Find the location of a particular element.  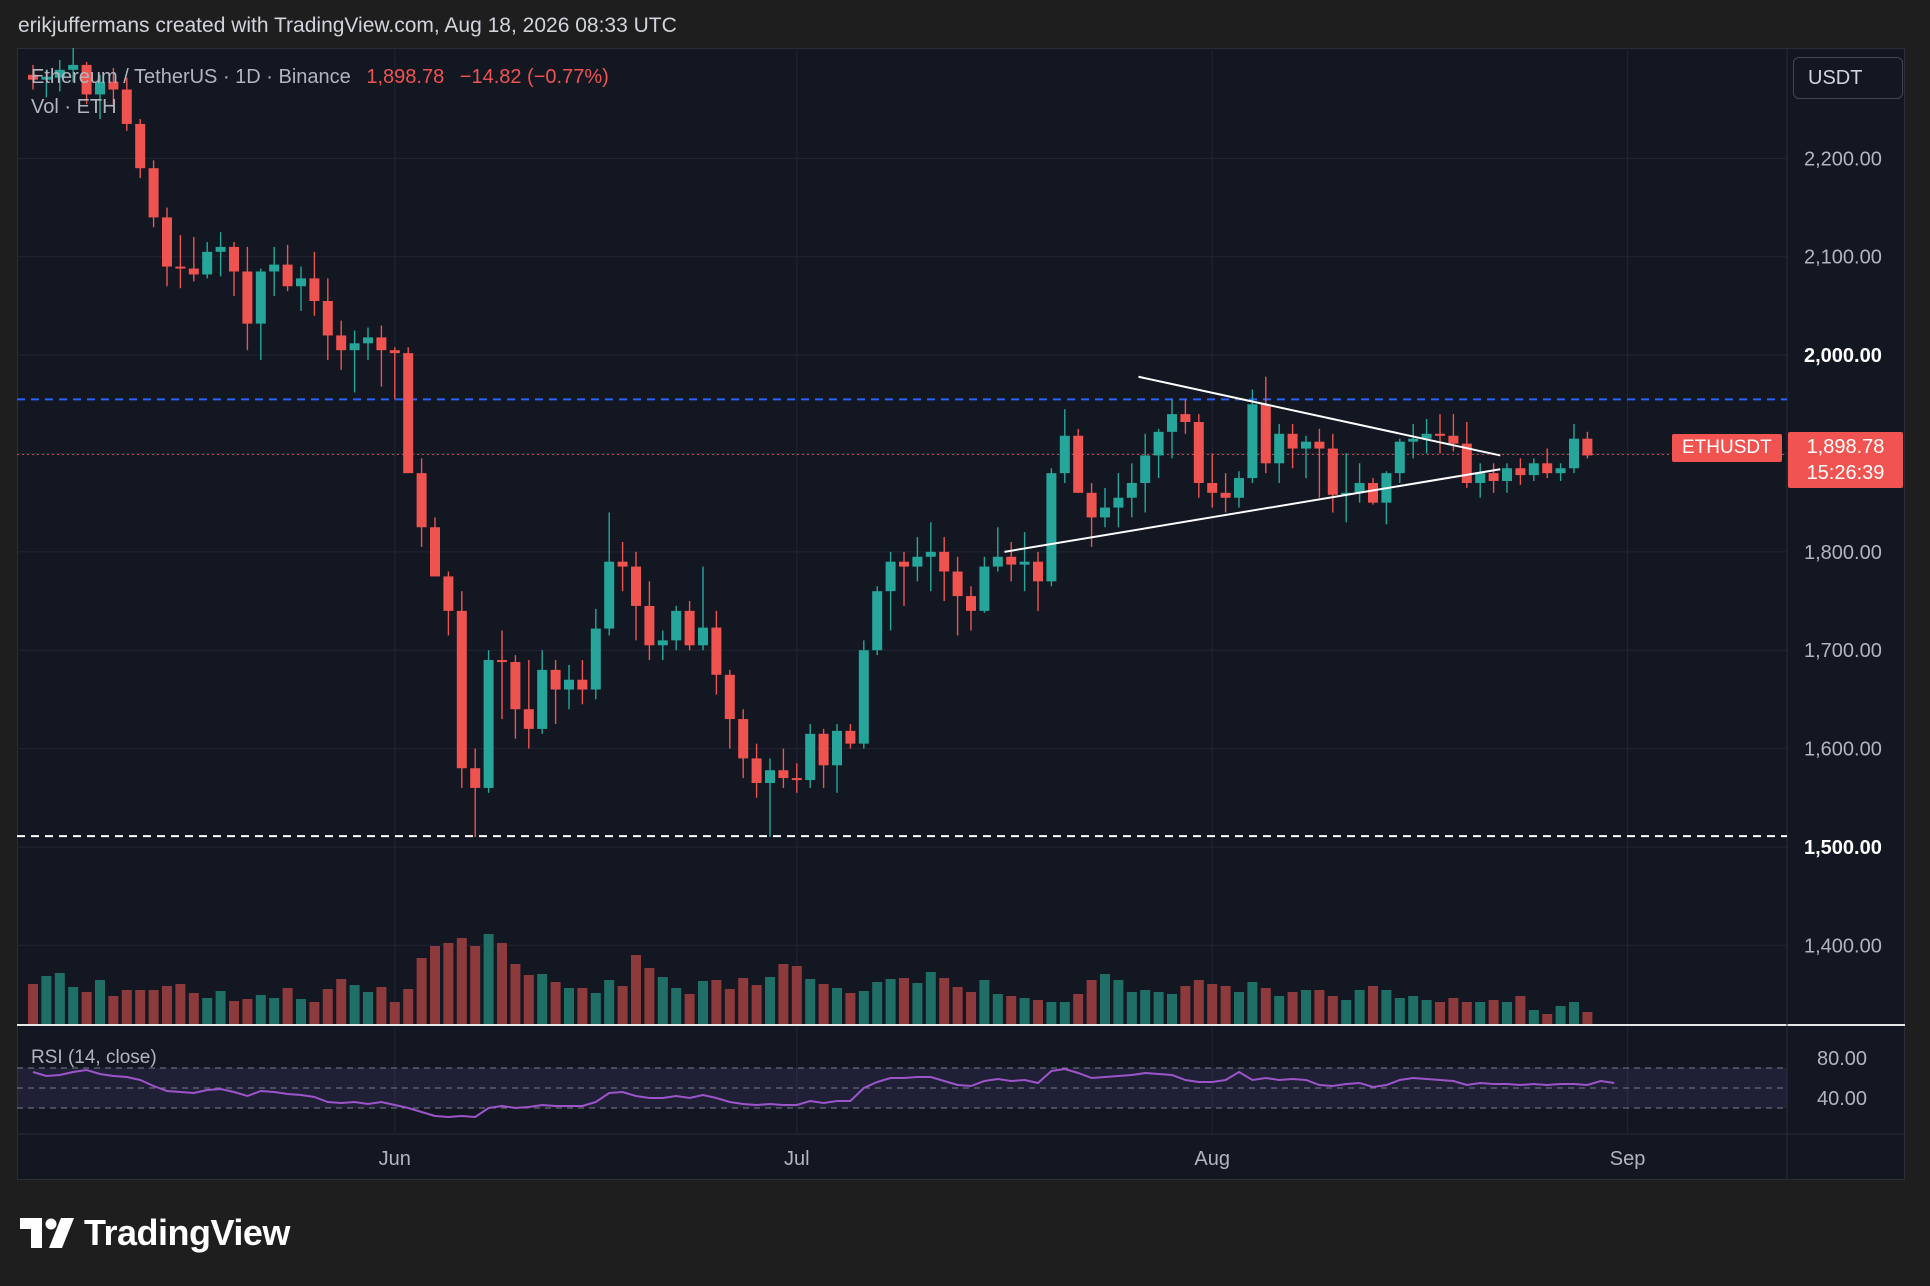

tradingview-logo: TradingView is located at coordinates (155, 1233).